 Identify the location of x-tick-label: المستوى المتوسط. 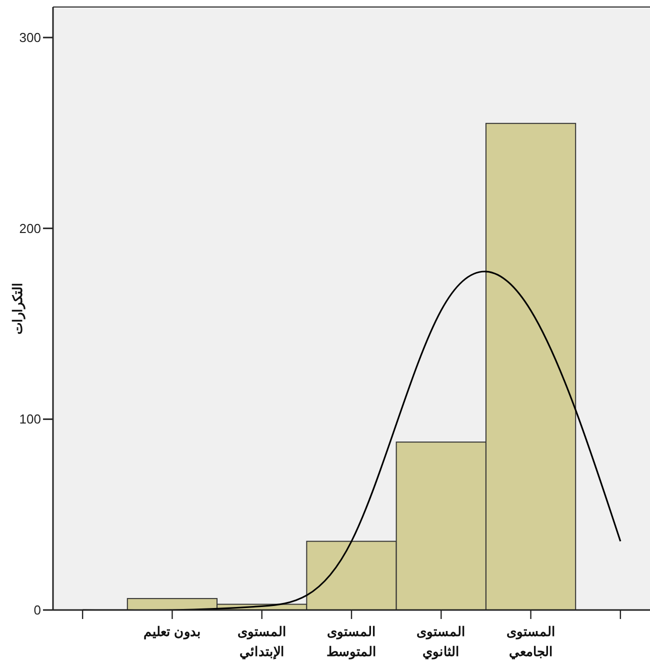
(351, 642).